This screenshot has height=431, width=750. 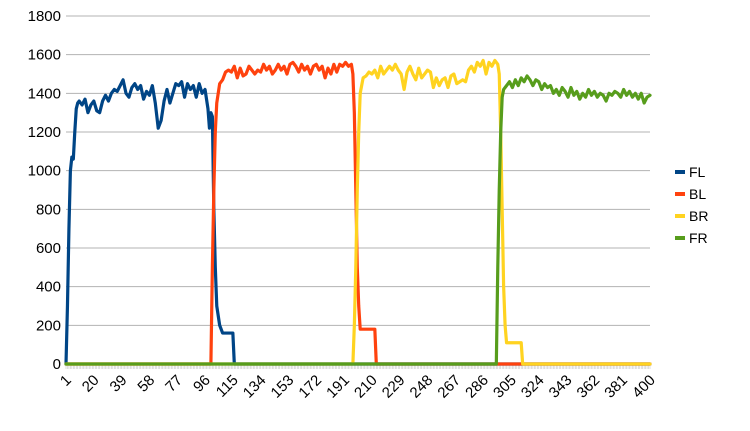 I want to click on legend-label-br: BR, so click(x=698, y=216).